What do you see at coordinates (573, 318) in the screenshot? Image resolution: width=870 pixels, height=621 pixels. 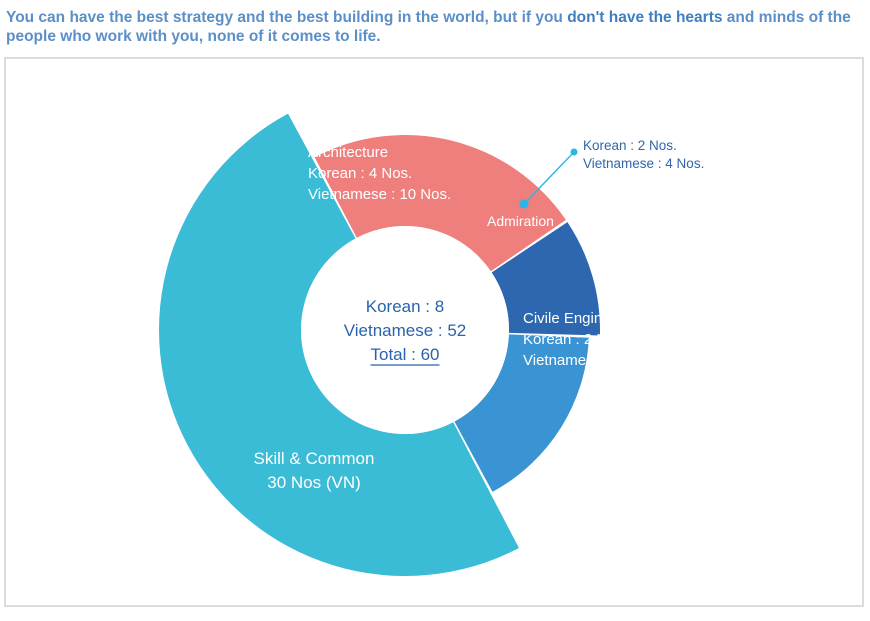 I see `civil-engineer-label-title: Civile Engineer` at bounding box center [573, 318].